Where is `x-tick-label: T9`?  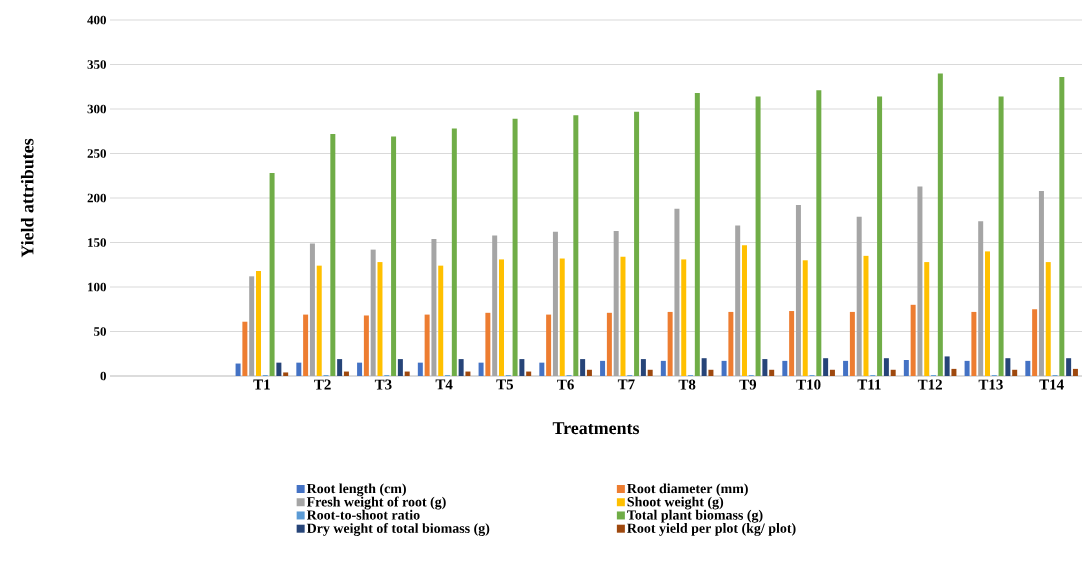 x-tick-label: T9 is located at coordinates (748, 384).